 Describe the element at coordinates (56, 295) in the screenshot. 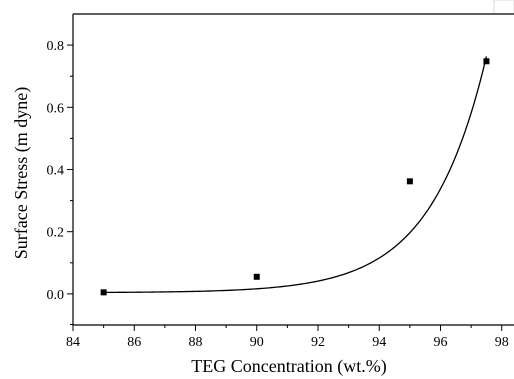

I see `y-tick-label: 0.0` at that location.